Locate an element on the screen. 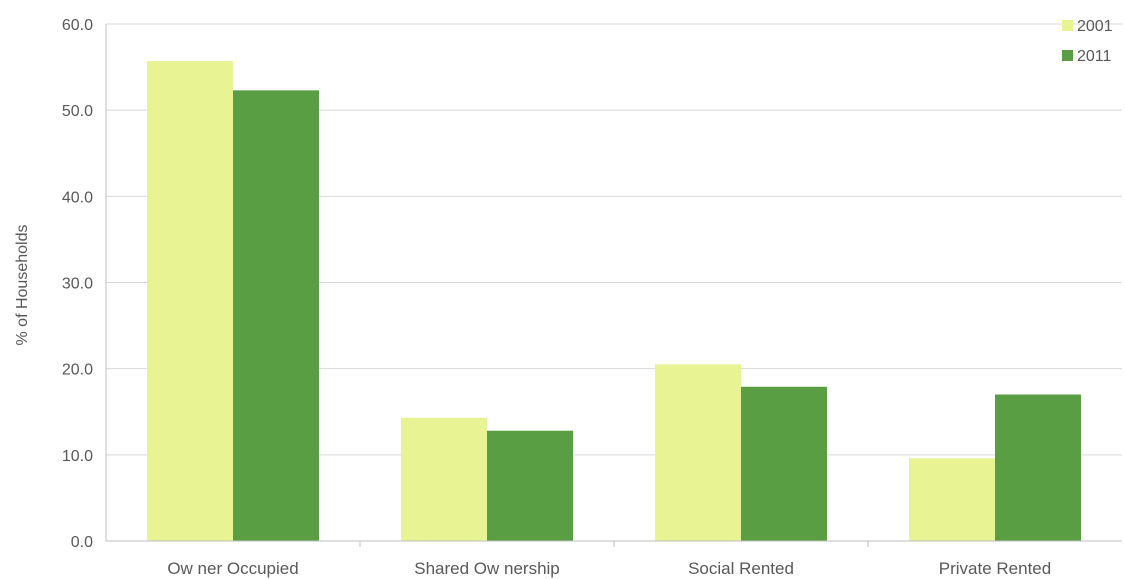 The width and height of the screenshot is (1125, 579). y-axis-title: % of Households is located at coordinates (22, 285).